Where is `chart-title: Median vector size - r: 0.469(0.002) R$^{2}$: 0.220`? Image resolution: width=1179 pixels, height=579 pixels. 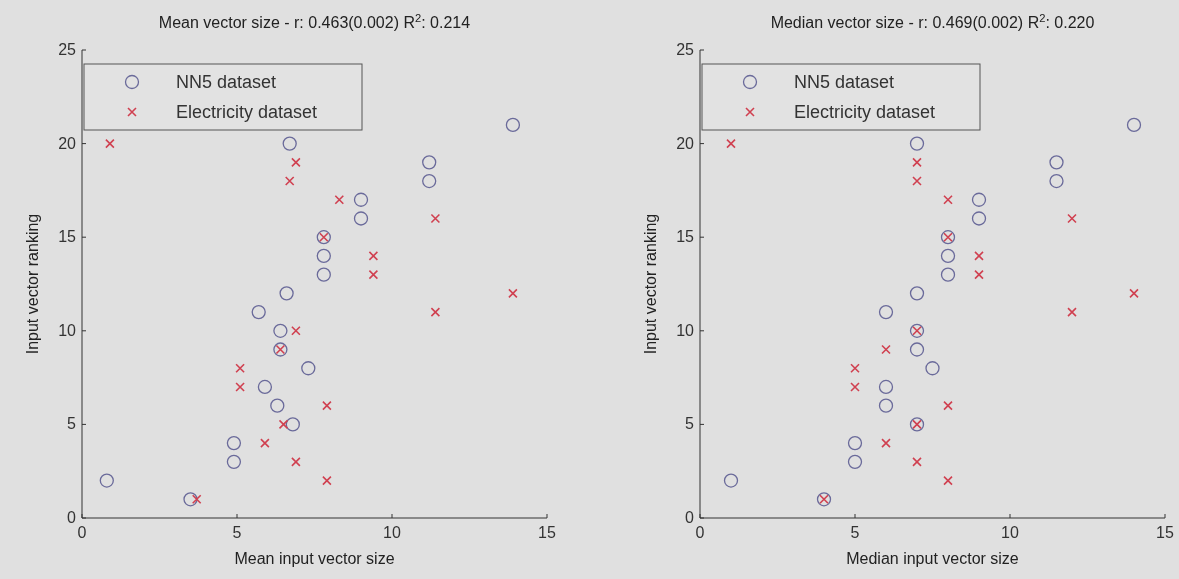
chart-title: Median vector size - r: 0.469(0.002) R$^{2}$: 0.220 is located at coordinates (932, 21).